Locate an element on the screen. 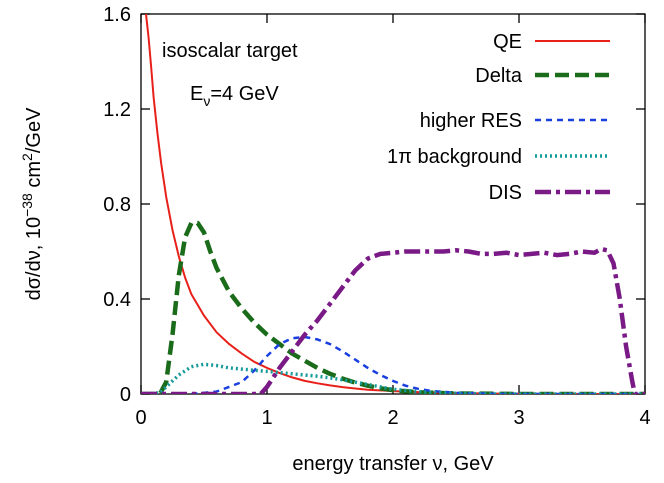 The image size is (664, 483). y-axis-title-suffix: /GeV is located at coordinates (34, 130).